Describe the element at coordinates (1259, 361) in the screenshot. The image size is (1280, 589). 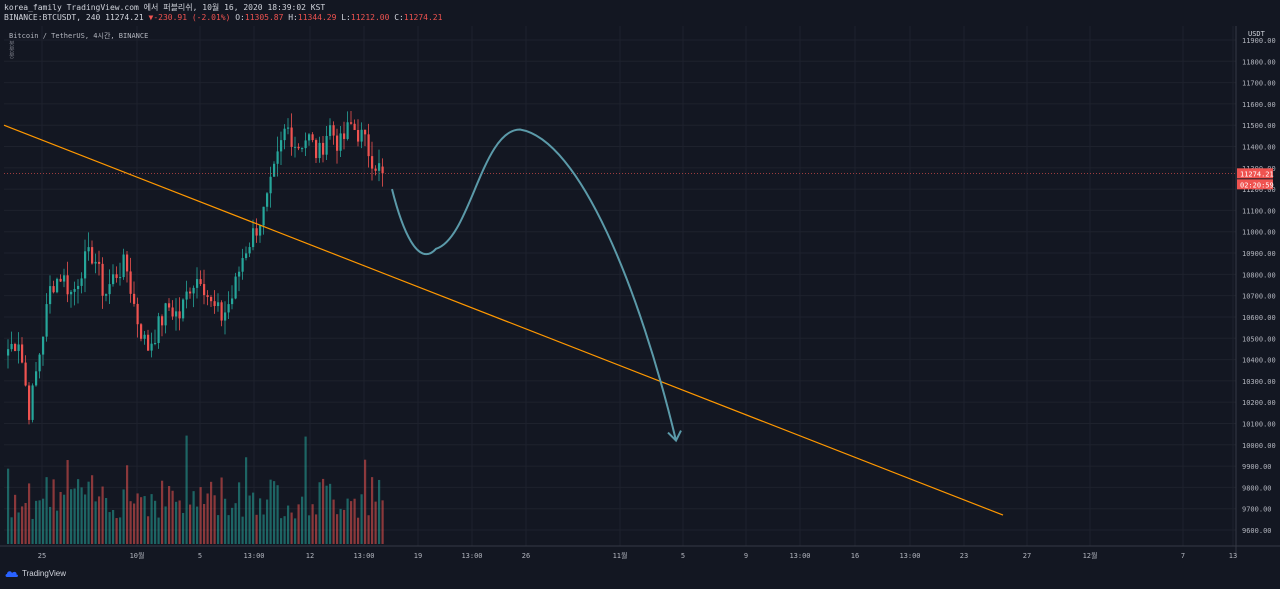
I see `price-tick-label: 10400.00` at that location.